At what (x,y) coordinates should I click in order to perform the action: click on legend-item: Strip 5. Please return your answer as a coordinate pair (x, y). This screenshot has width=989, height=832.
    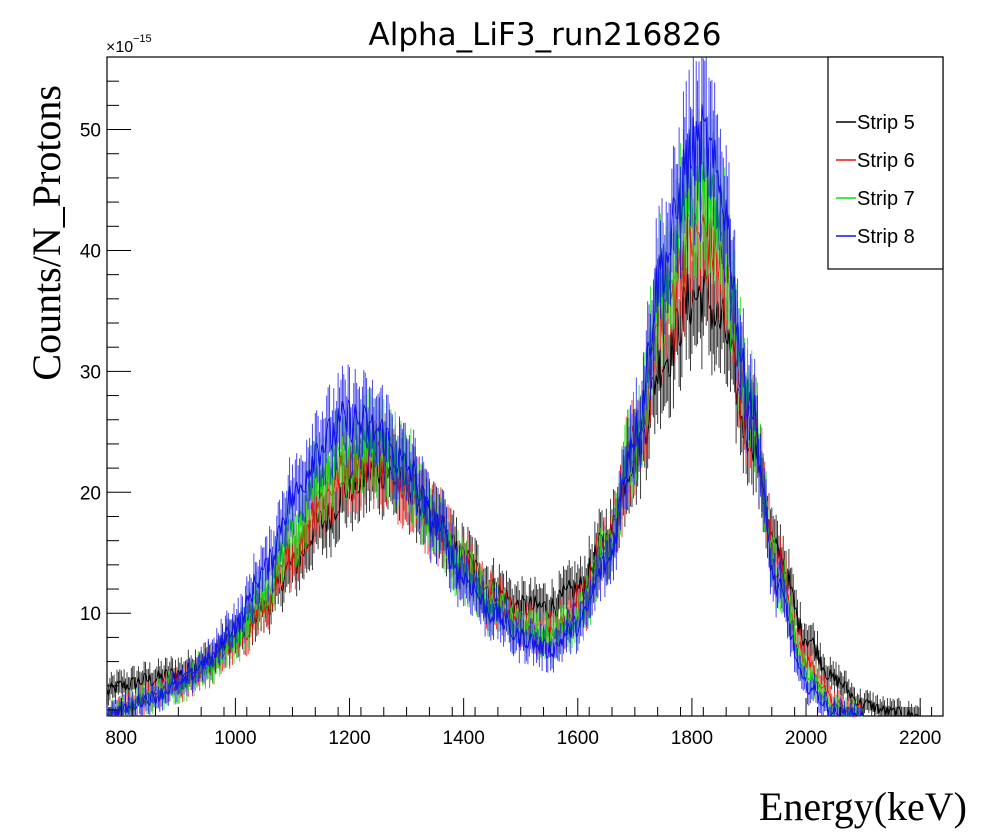
    Looking at the image, I should click on (875, 123).